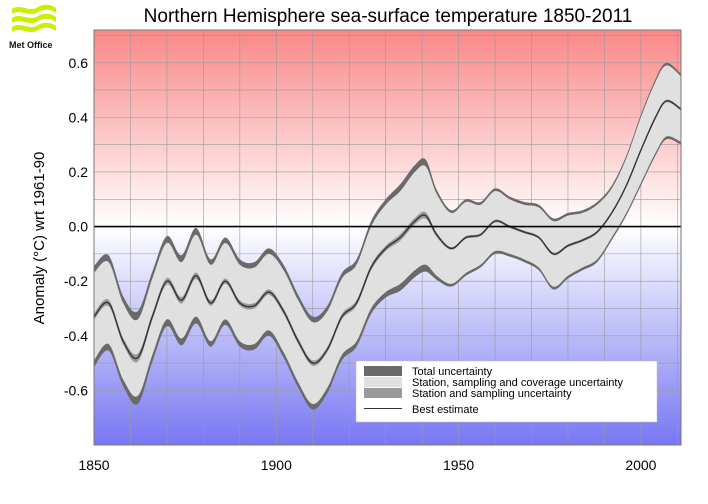 The image size is (708, 504). Describe the element at coordinates (39, 238) in the screenshot. I see `y-axis-label: Anomaly (°C) wrt 1961-90` at that location.